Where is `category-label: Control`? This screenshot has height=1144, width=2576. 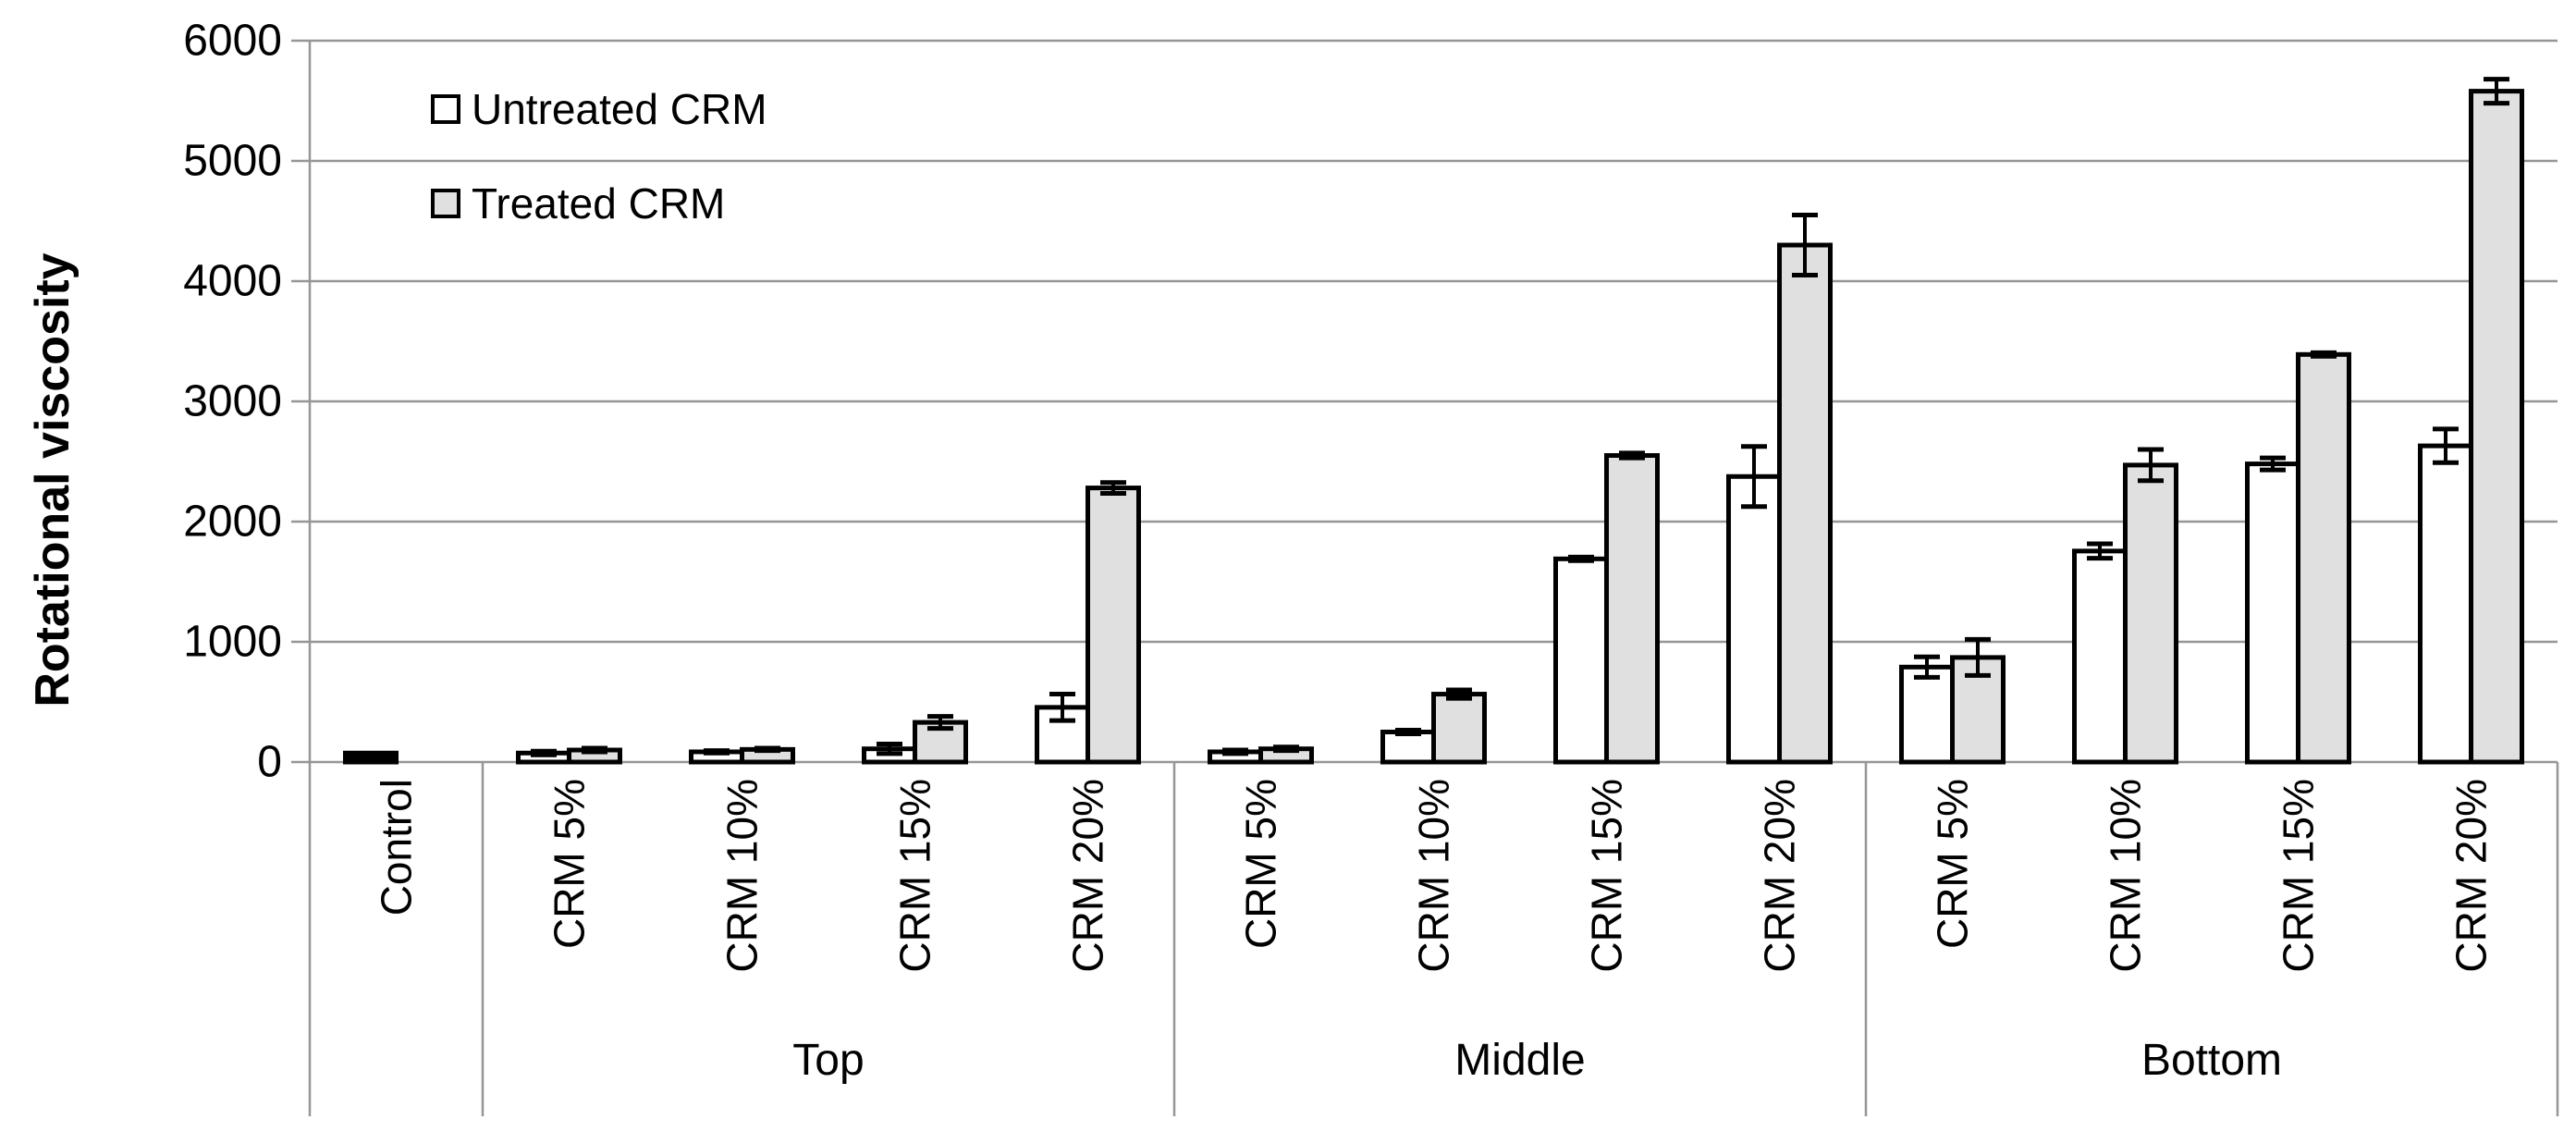 category-label: Control is located at coordinates (397, 847).